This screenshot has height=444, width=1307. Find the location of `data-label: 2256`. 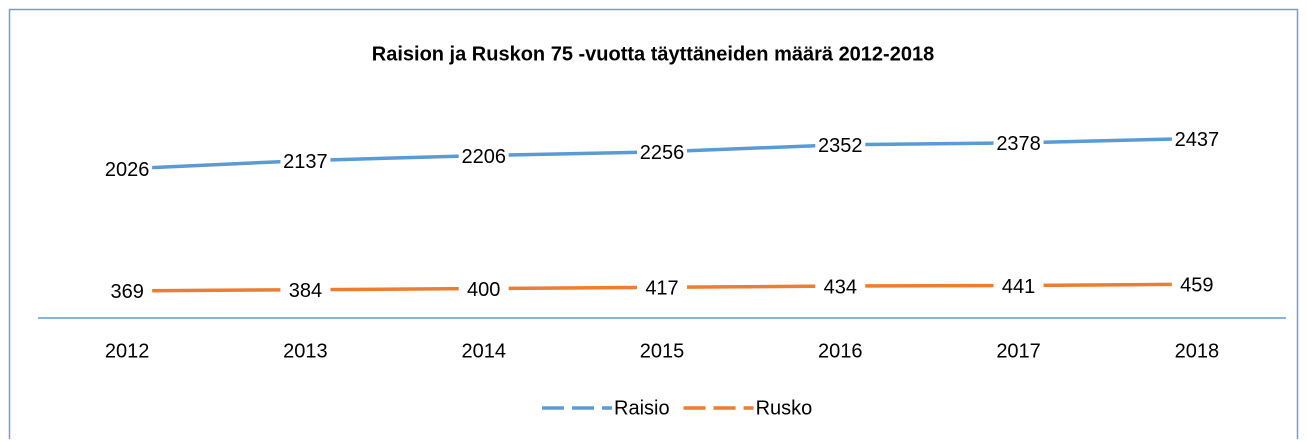

data-label: 2256 is located at coordinates (662, 153).